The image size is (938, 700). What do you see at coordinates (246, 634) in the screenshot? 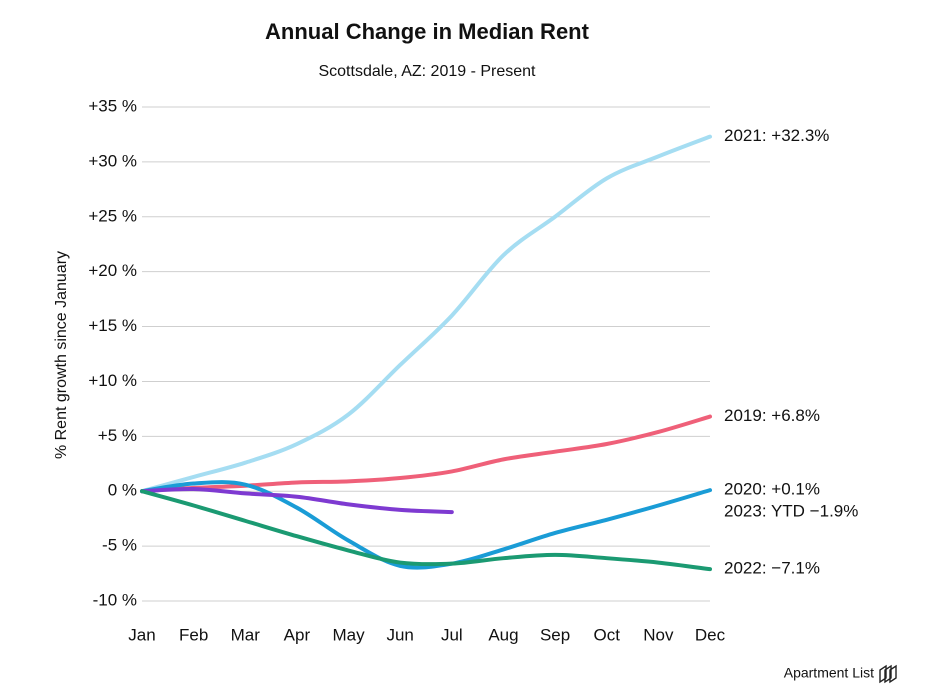
I see `x-tick-label: Mar` at bounding box center [246, 634].